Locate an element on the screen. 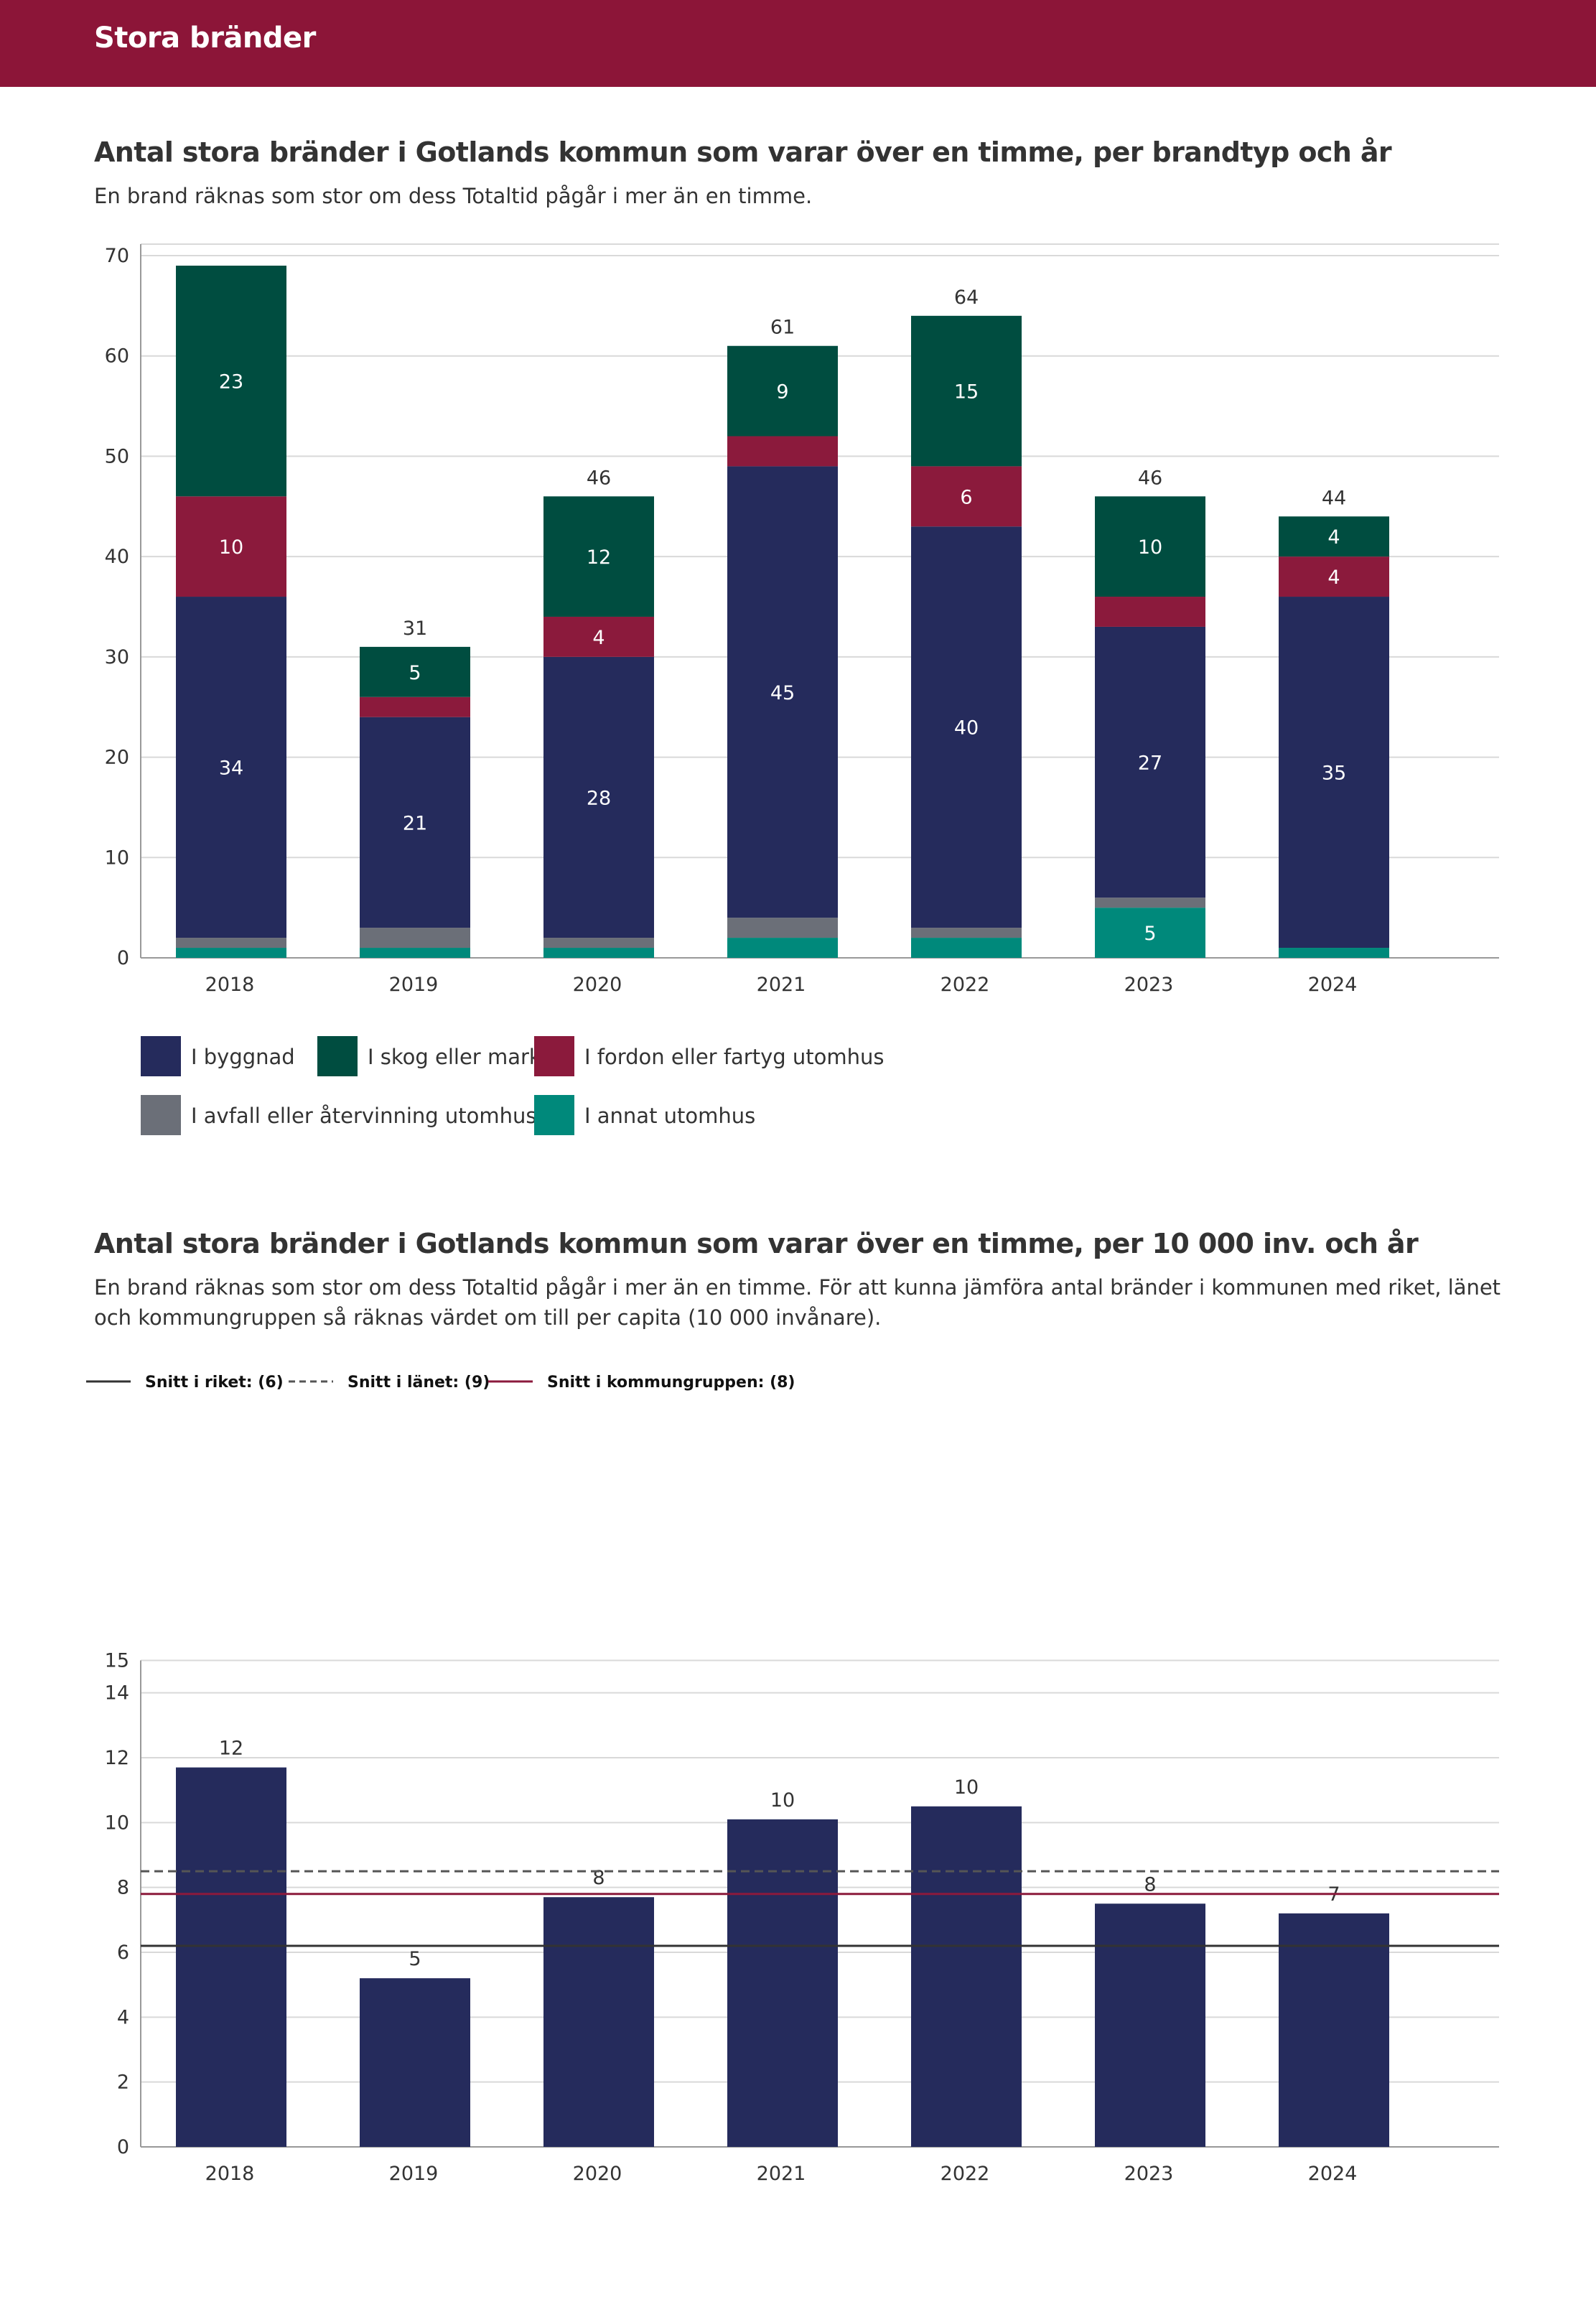 The height and width of the screenshot is (2307, 1596). y-tick-label: 4 is located at coordinates (123, 2017).